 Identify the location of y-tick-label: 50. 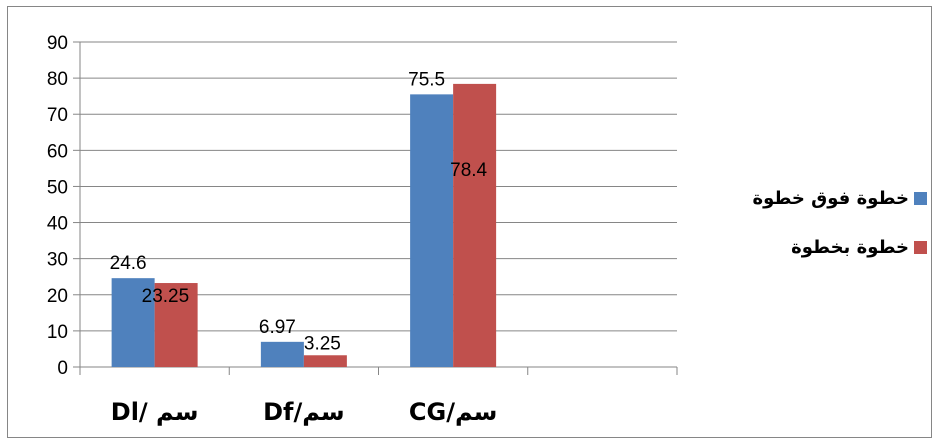
(57, 187).